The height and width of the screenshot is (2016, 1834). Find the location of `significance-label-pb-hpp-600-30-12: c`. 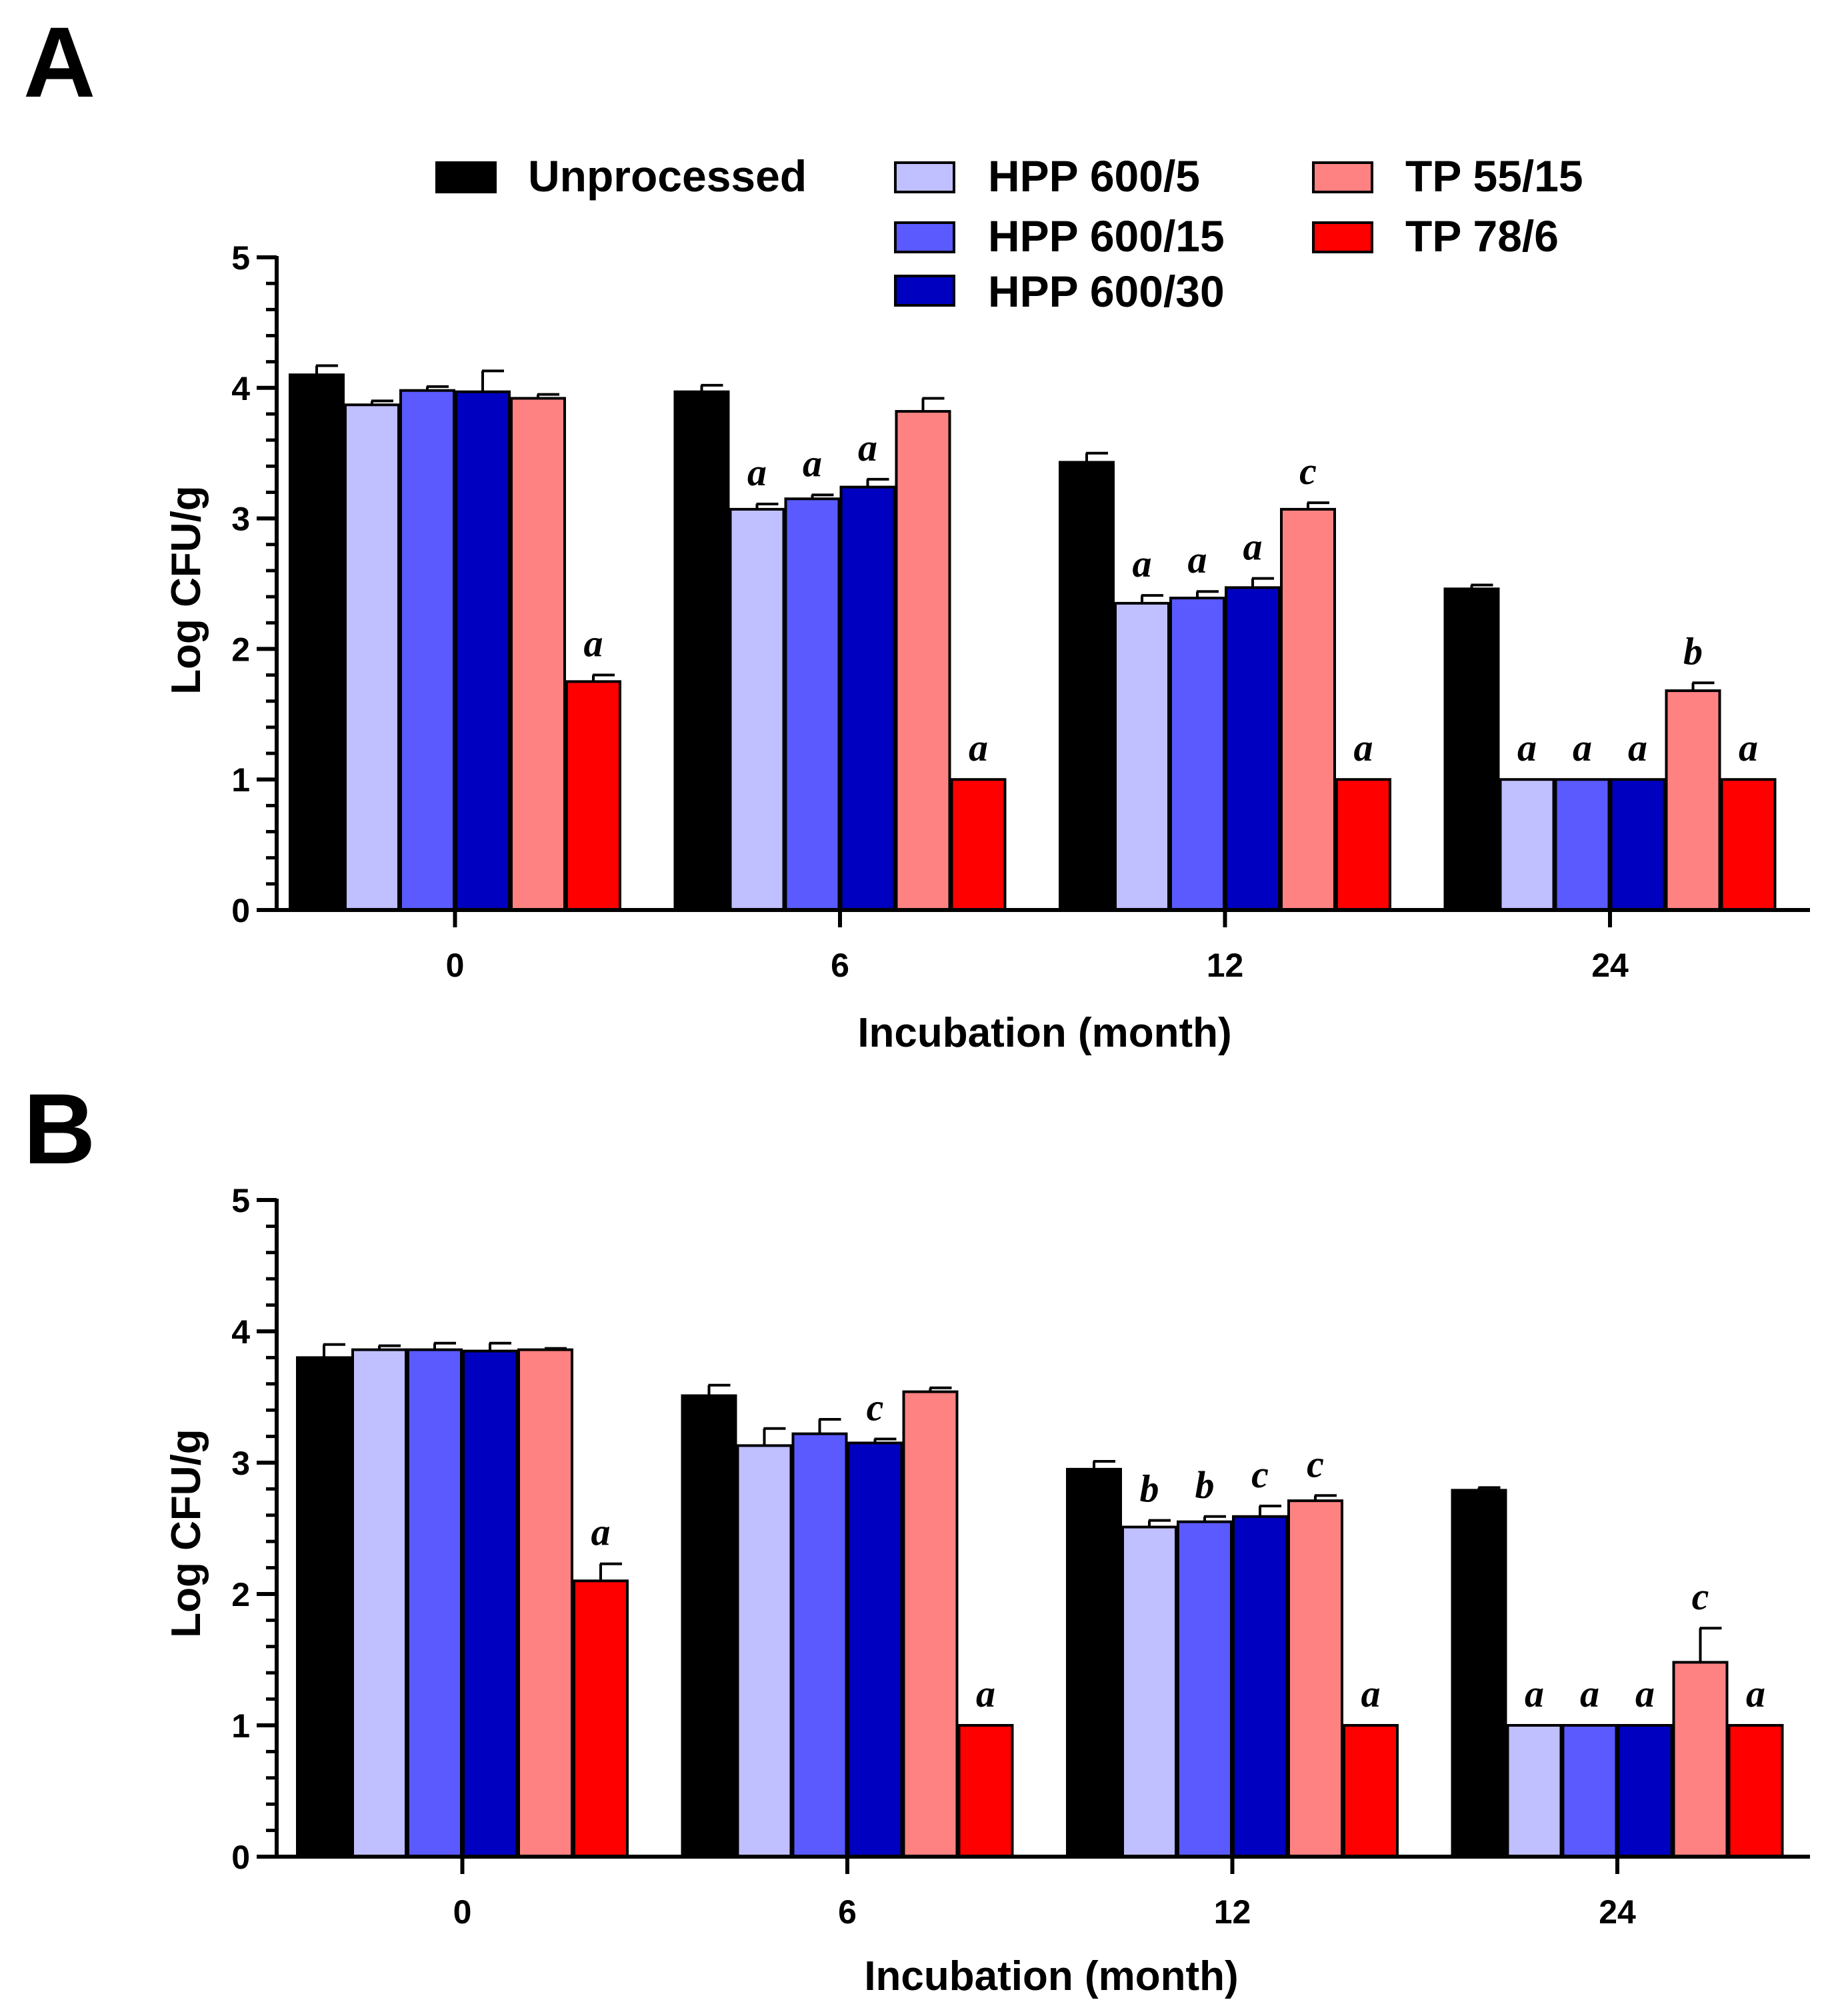

significance-label-pb-hpp-600-30-12: c is located at coordinates (1260, 1474).